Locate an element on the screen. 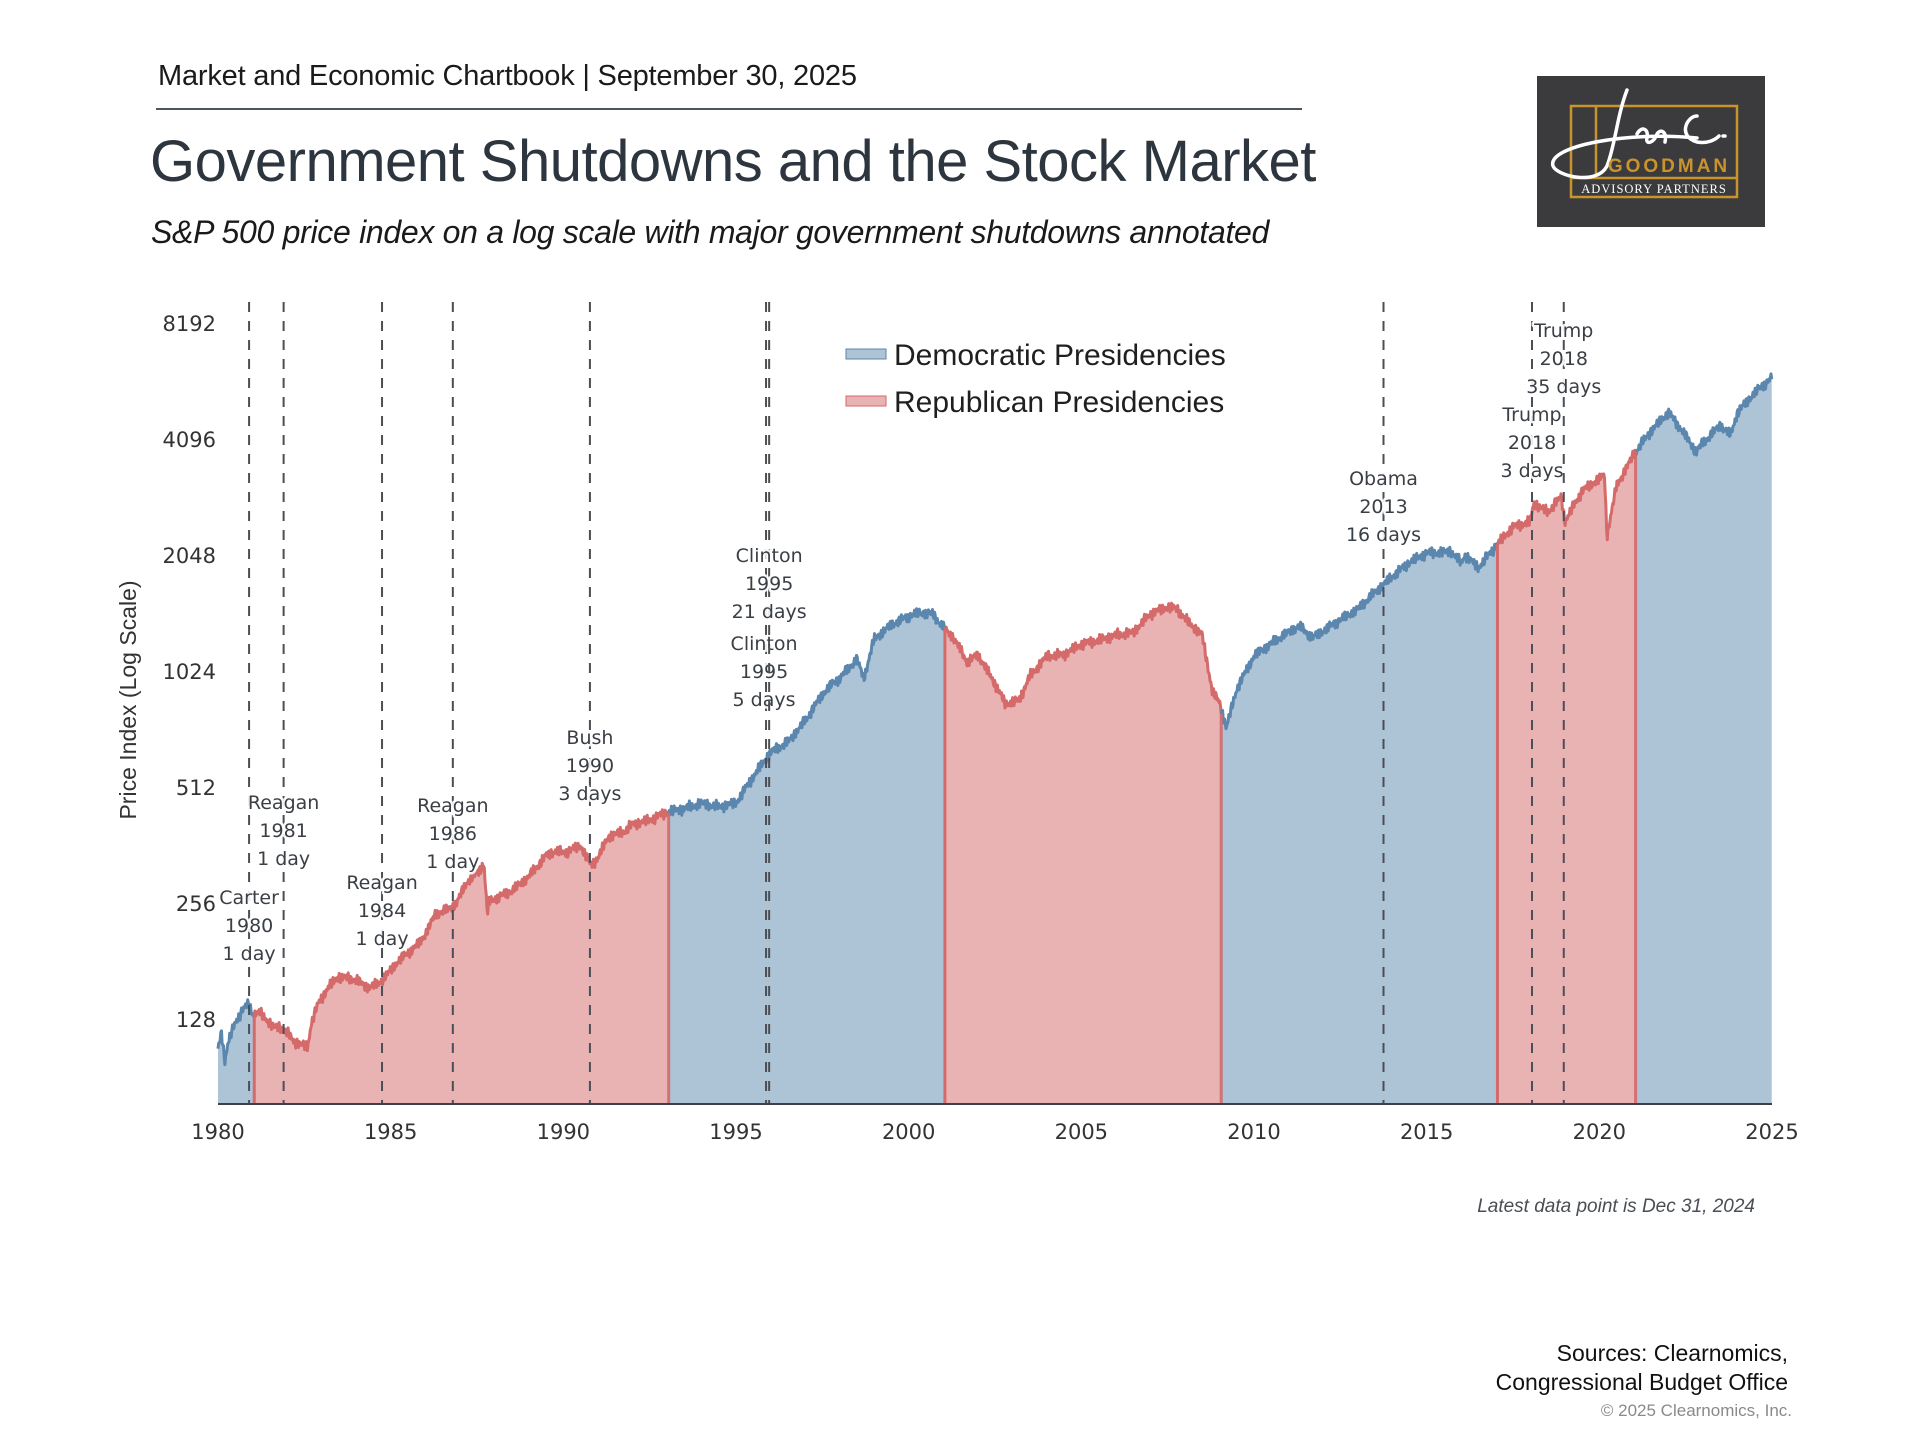 This screenshot has height=1440, width=1920. shutdown-label-halo: 1986 is located at coordinates (453, 834).